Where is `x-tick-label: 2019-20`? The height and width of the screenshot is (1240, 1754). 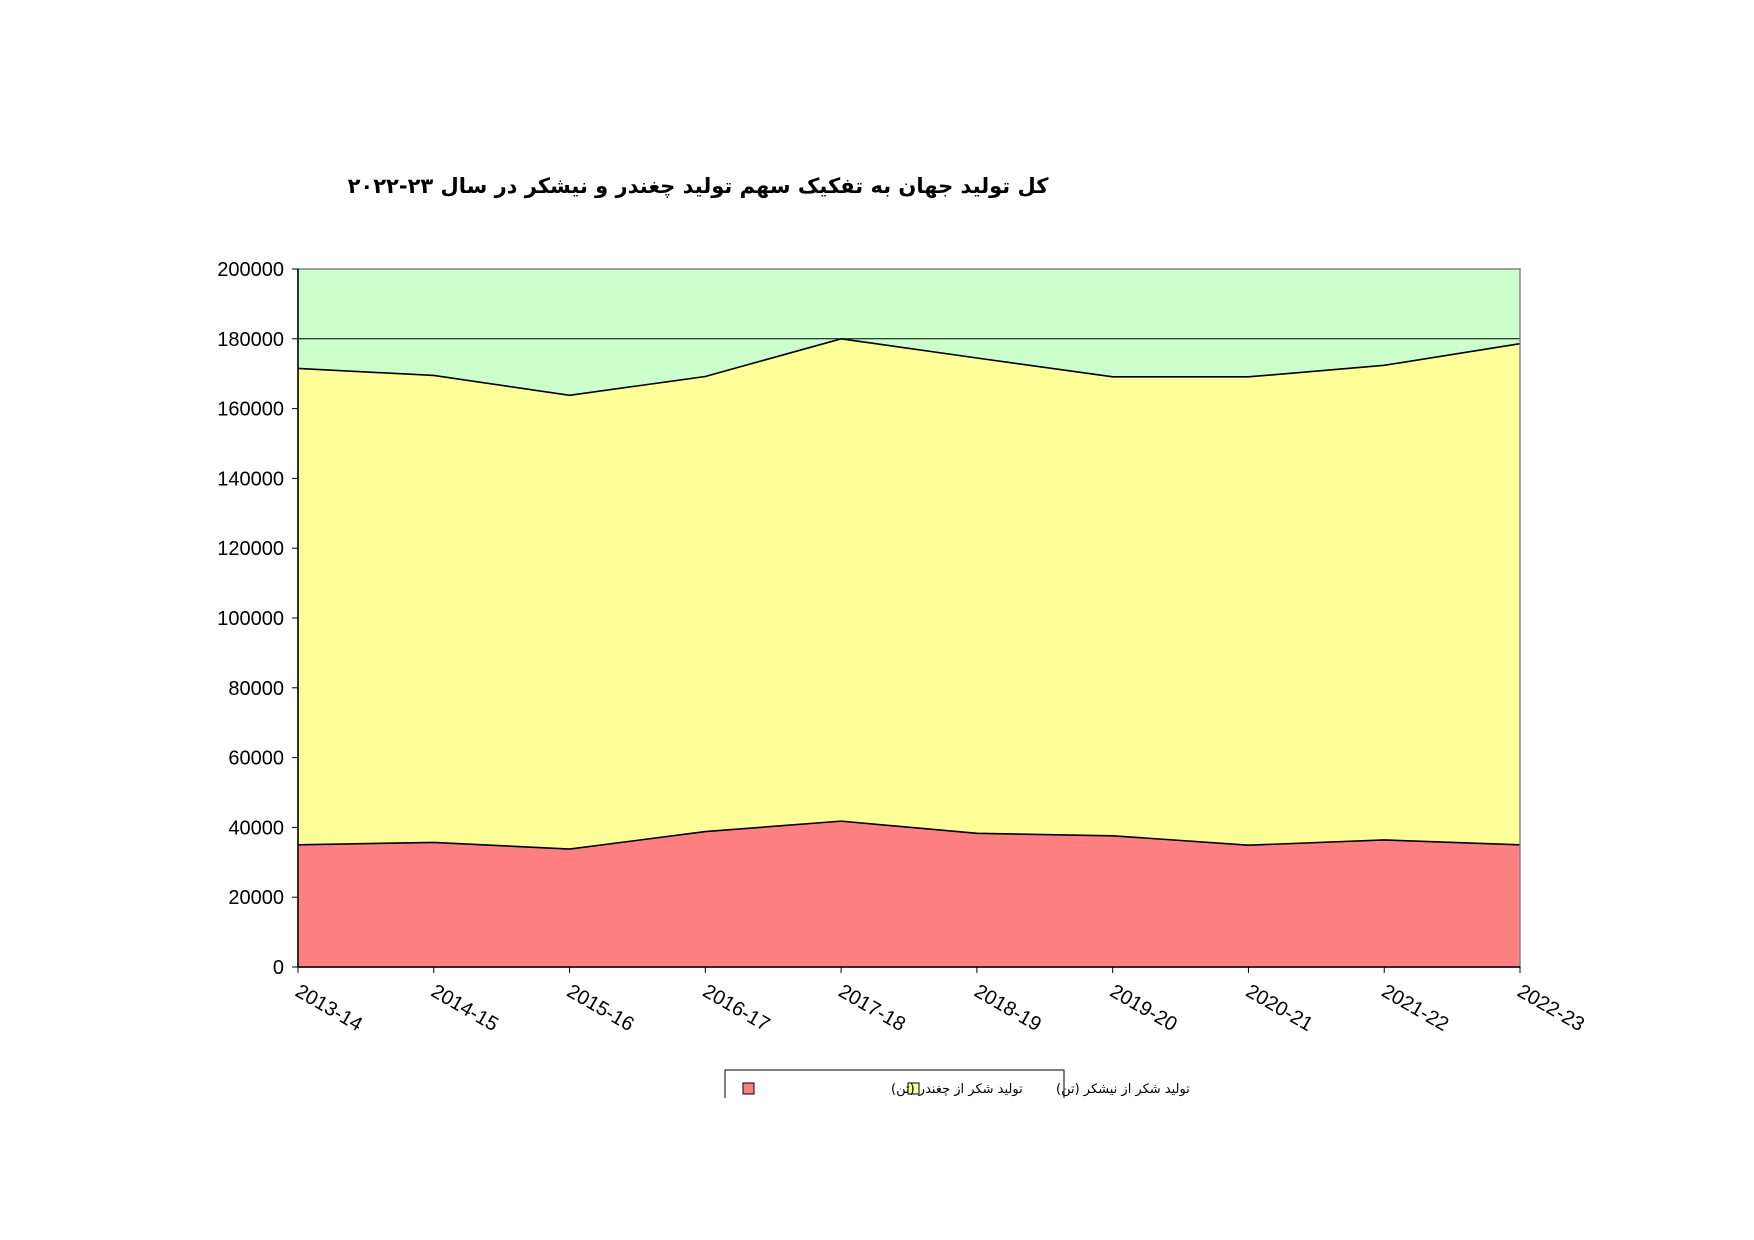
x-tick-label: 2019-20 is located at coordinates (1143, 1008).